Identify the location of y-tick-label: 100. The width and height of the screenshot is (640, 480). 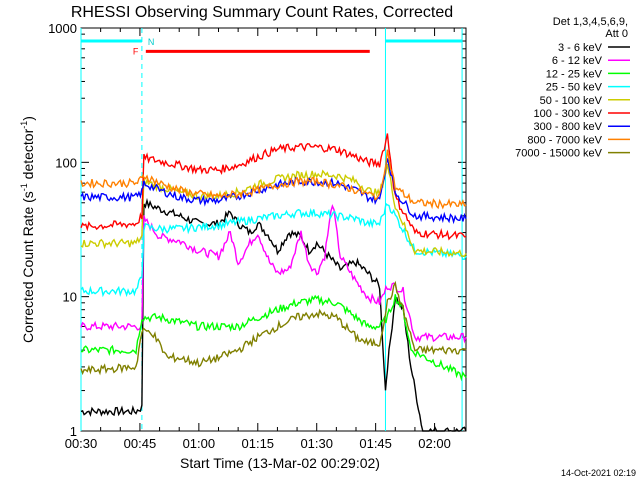
(66, 162).